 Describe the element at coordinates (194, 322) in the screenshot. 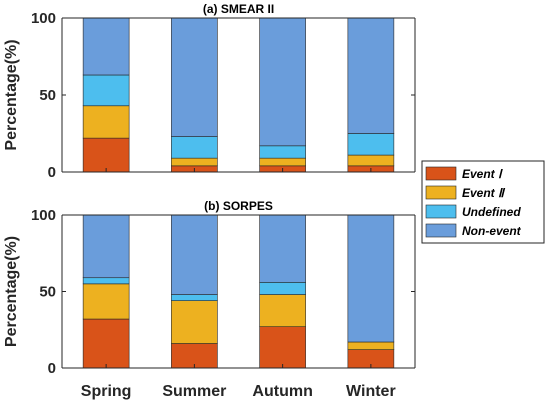

I see `bar-2-summer-s2` at that location.